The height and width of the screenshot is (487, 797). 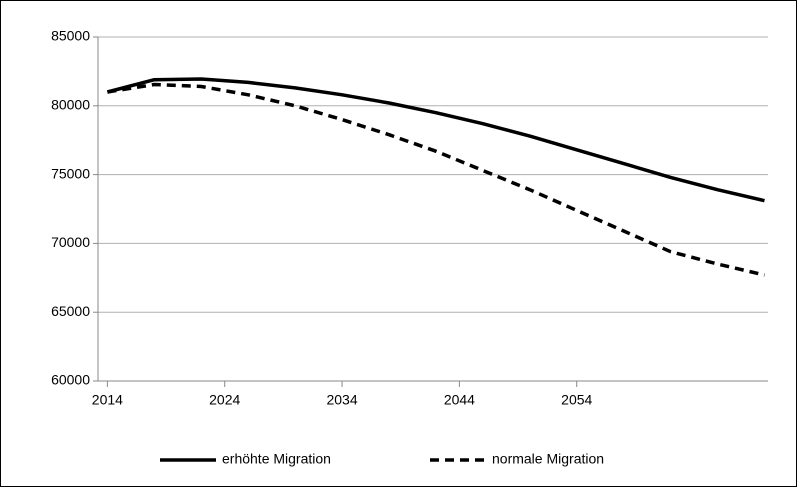 What do you see at coordinates (276, 459) in the screenshot?
I see `legend-label: erhöhte Migration` at bounding box center [276, 459].